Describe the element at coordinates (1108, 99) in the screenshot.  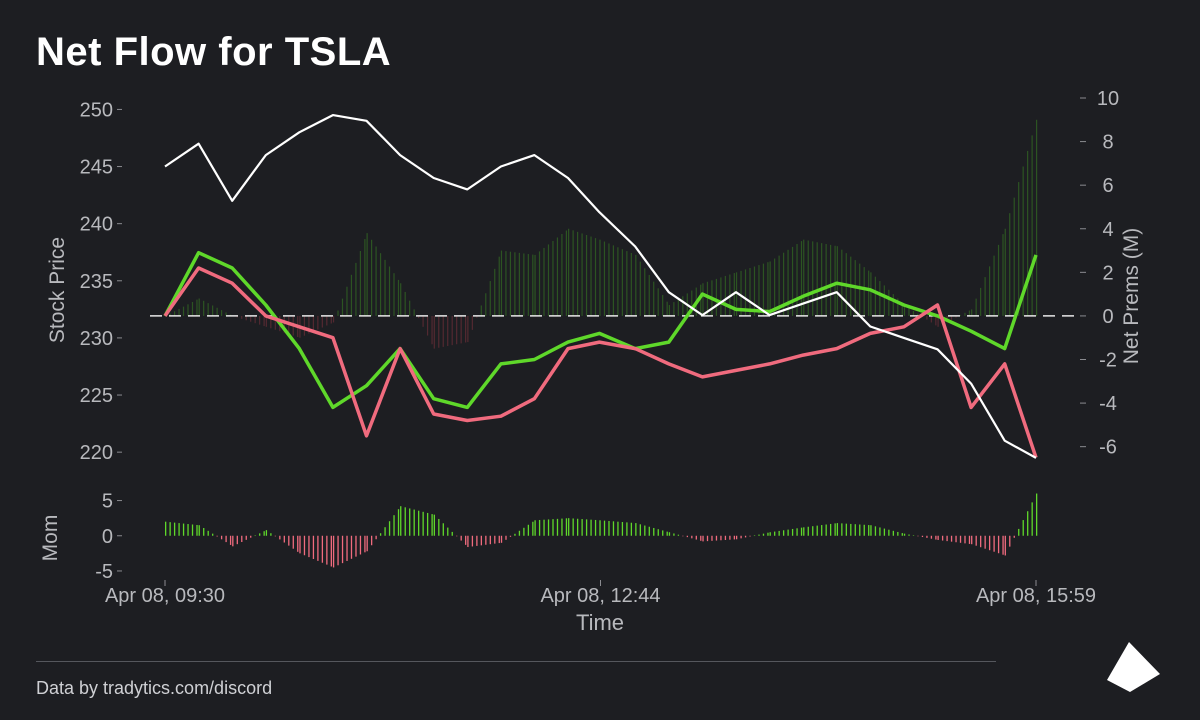
I see `right-axis-tick-label: 10` at that location.